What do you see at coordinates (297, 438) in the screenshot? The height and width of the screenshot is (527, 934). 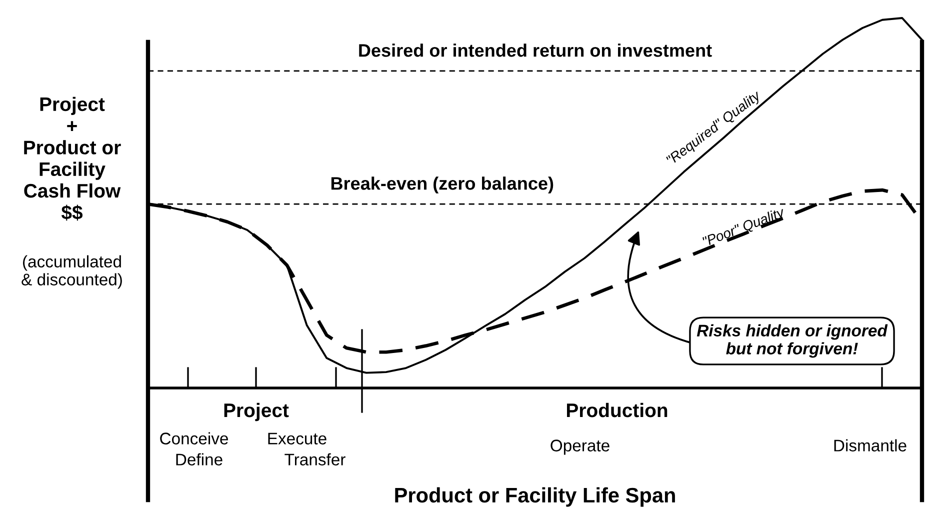 I see `text: Execute` at bounding box center [297, 438].